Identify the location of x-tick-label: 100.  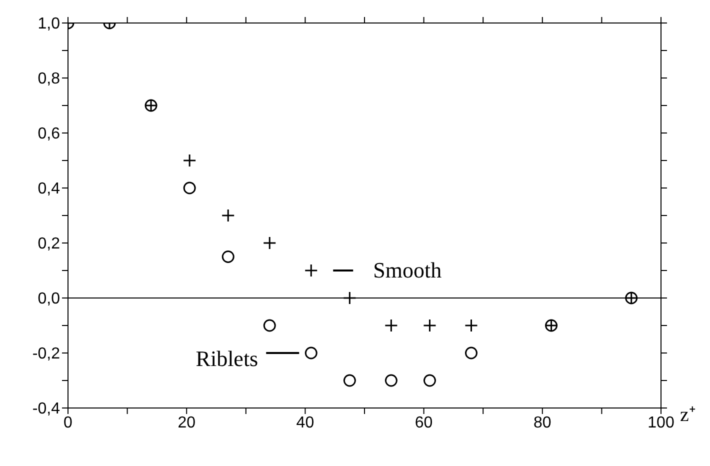
(661, 423).